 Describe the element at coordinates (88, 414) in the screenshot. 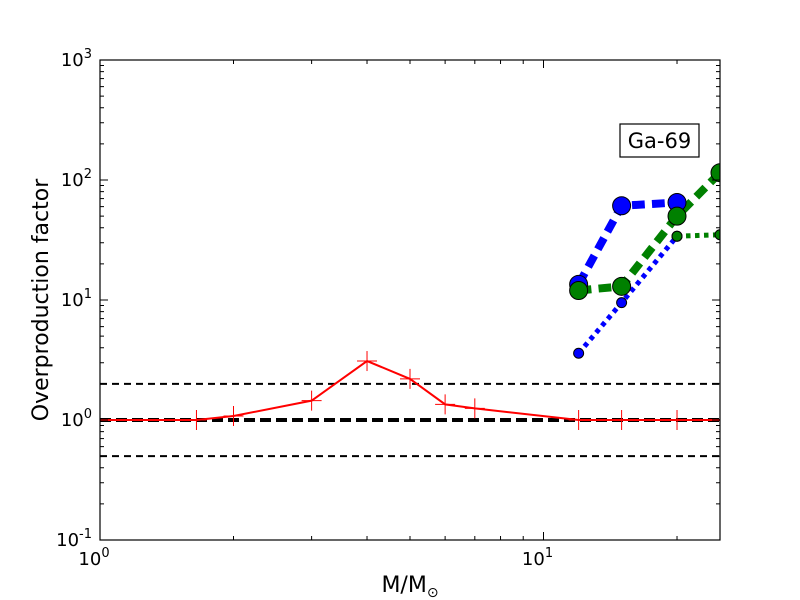

I see `y-tick-exp-1: 0` at that location.